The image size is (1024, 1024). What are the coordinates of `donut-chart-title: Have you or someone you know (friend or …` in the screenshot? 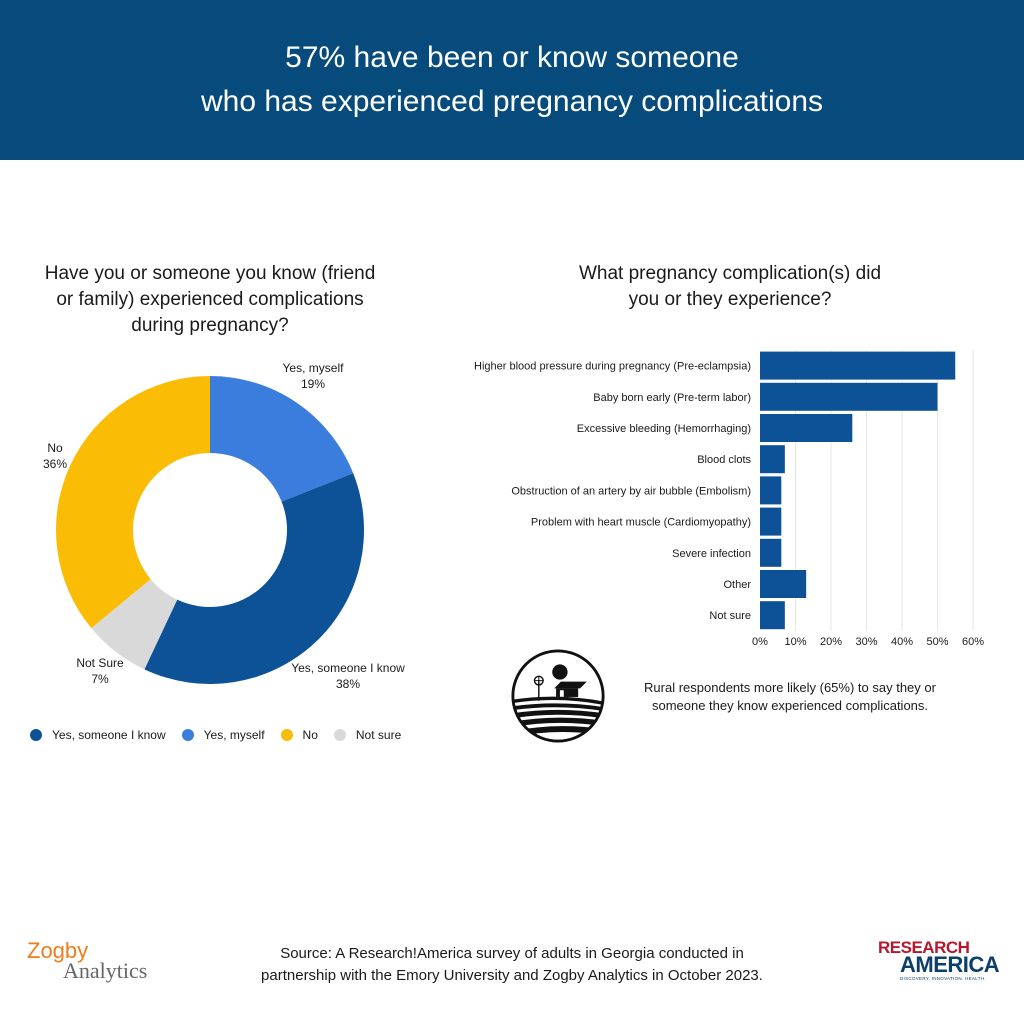 It's located at (210, 300).